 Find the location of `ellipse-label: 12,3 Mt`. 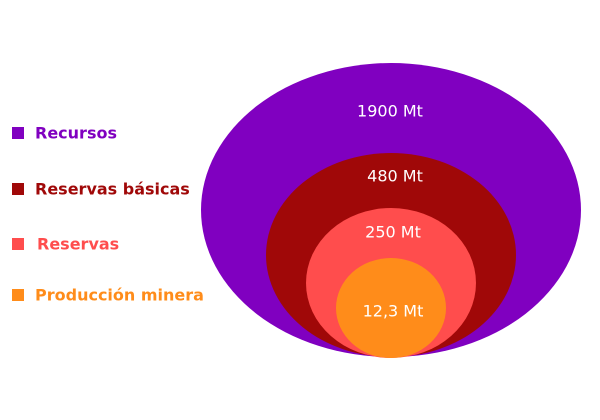

ellipse-label: 12,3 Mt is located at coordinates (393, 311).